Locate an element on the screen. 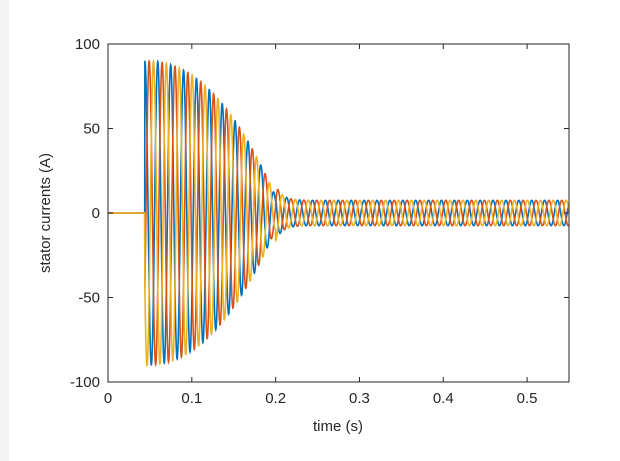 This screenshot has width=620, height=461. left-margin-strip is located at coordinates (4, 230).